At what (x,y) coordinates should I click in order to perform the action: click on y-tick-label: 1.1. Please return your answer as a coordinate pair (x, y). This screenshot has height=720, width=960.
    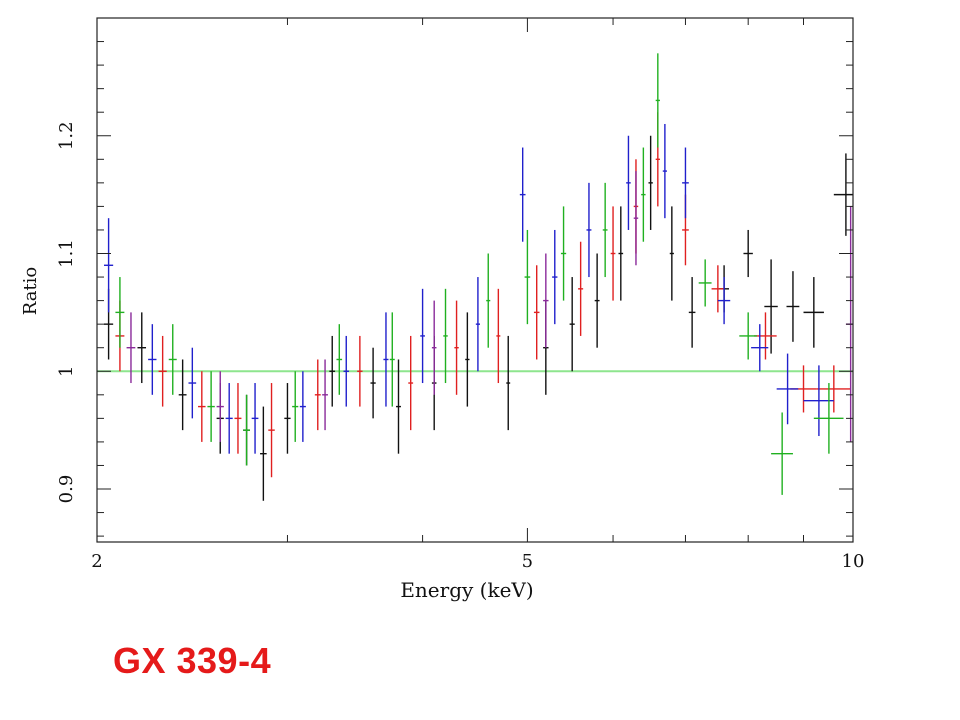
    Looking at the image, I should click on (66, 253).